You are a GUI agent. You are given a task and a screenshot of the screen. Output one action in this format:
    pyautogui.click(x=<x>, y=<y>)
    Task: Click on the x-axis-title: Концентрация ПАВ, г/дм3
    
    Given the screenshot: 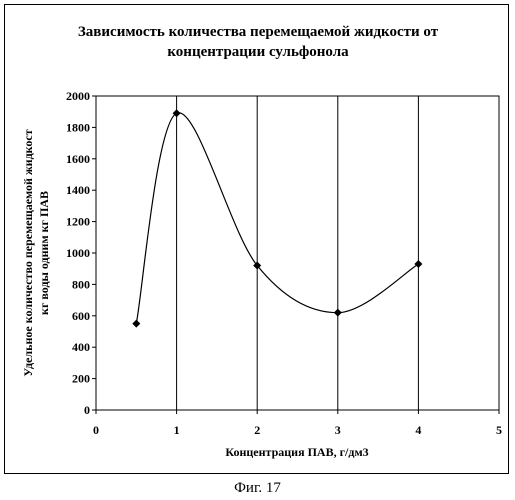 What is the action you would take?
    pyautogui.click(x=296, y=452)
    